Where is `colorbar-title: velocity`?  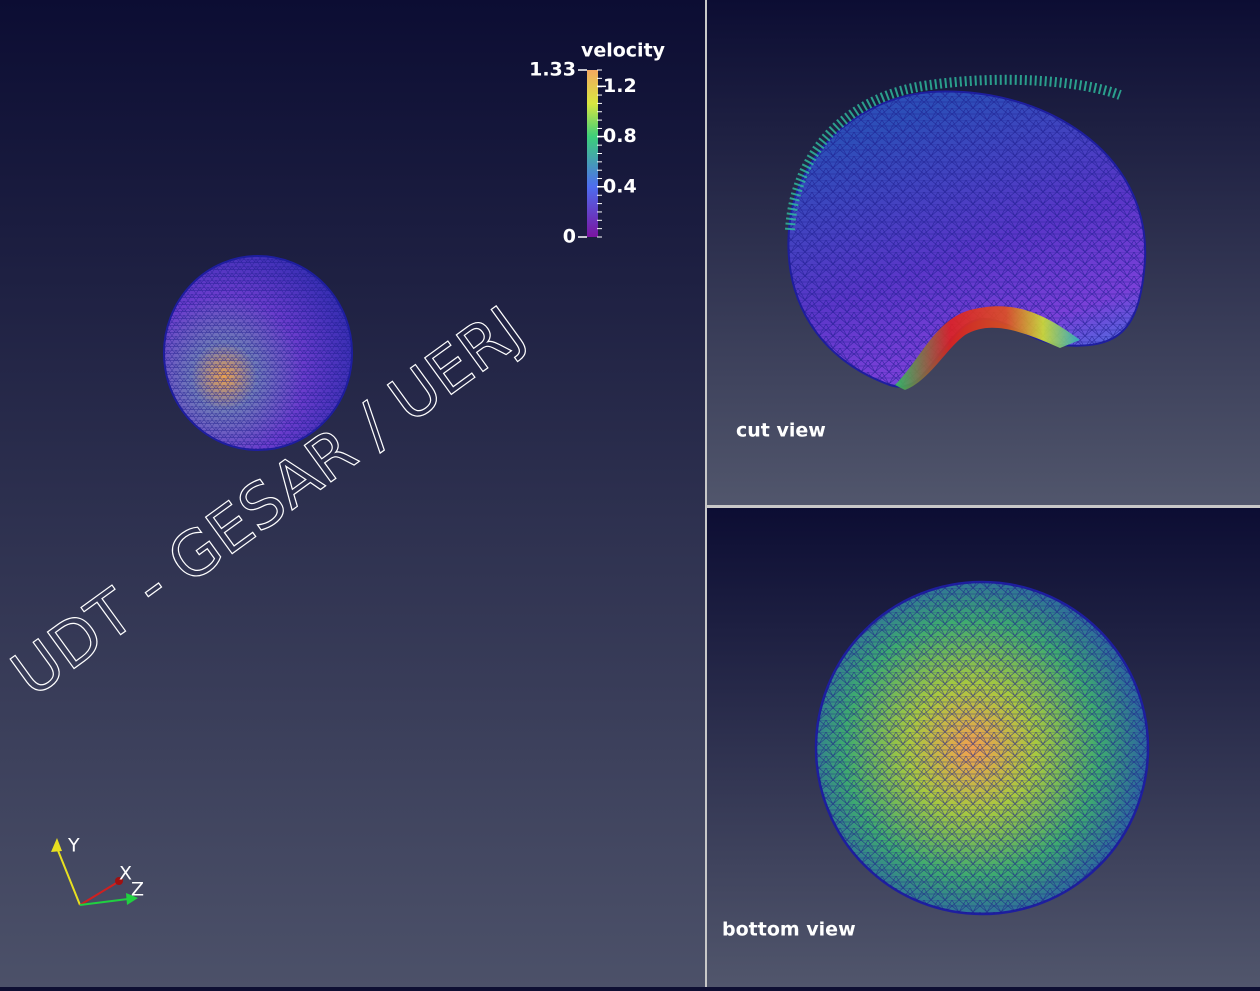 colorbar-title: velocity is located at coordinates (623, 51).